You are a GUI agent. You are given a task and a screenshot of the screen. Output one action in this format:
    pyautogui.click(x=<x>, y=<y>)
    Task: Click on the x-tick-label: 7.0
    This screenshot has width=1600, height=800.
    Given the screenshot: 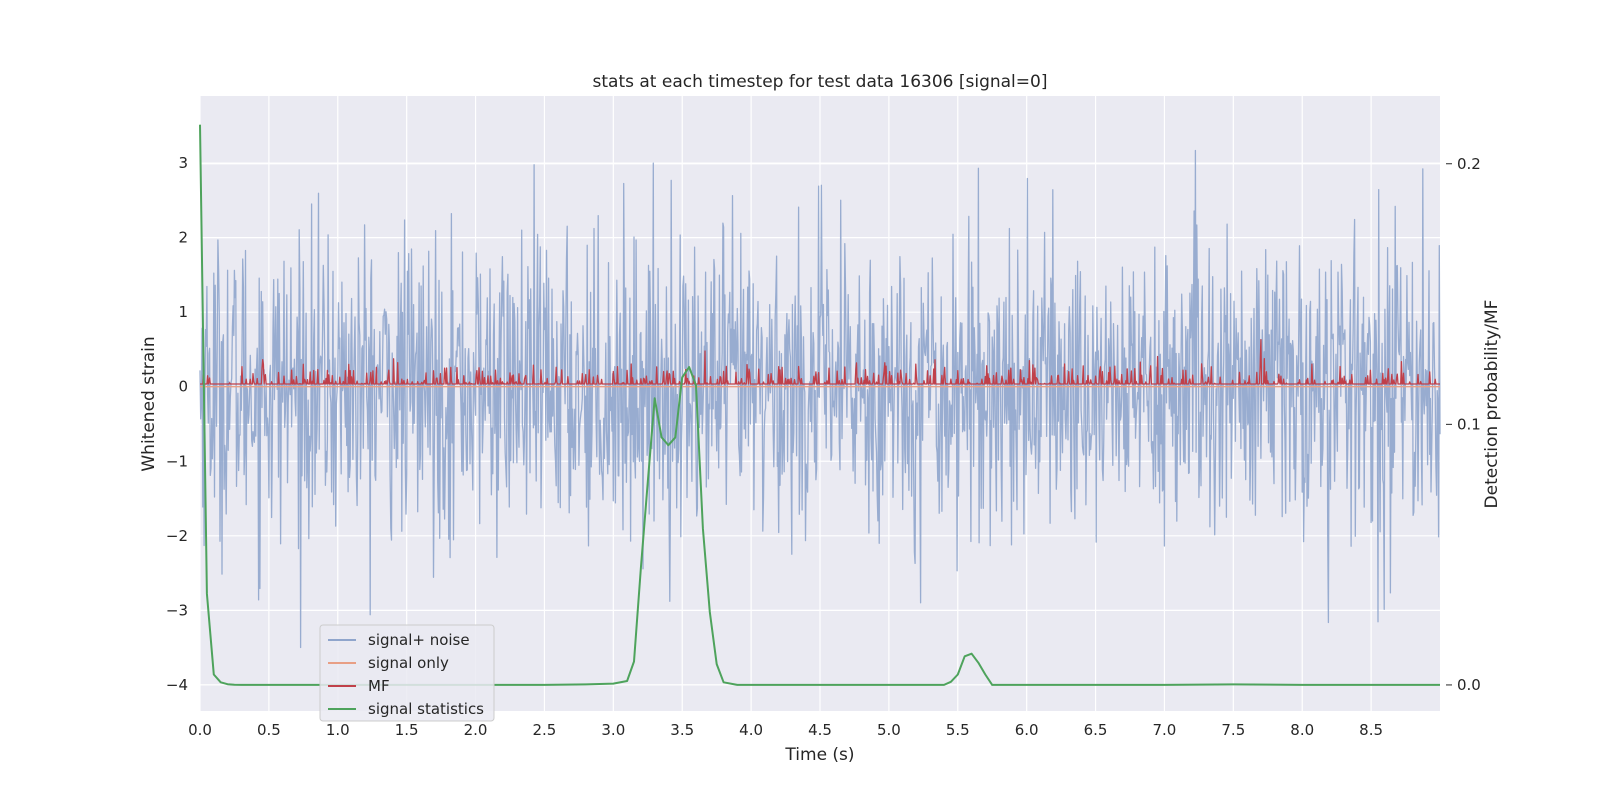 What is the action you would take?
    pyautogui.click(x=1165, y=730)
    